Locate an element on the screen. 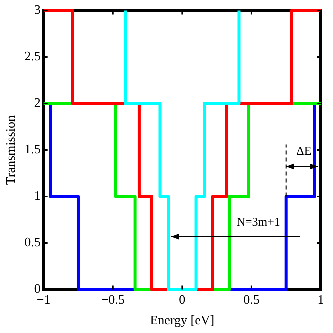 The width and height of the screenshot is (333, 333). x-tick-label: 0.5 is located at coordinates (252, 300).